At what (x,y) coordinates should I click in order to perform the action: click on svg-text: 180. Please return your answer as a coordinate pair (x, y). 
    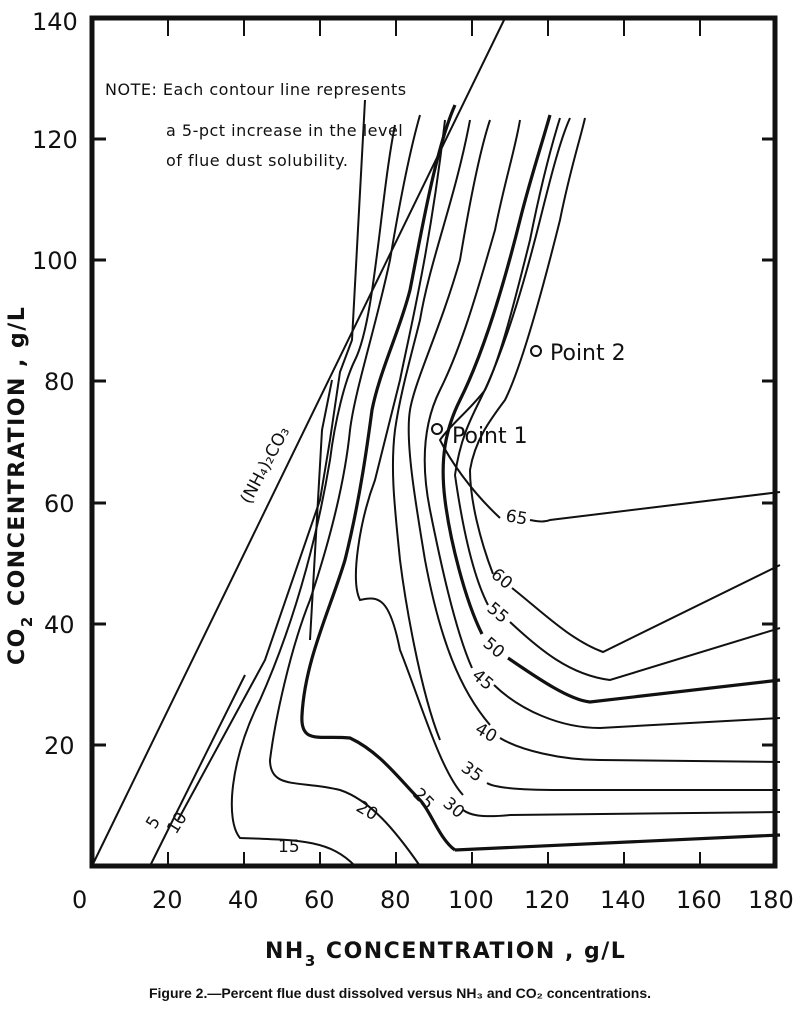
    Looking at the image, I should click on (771, 900).